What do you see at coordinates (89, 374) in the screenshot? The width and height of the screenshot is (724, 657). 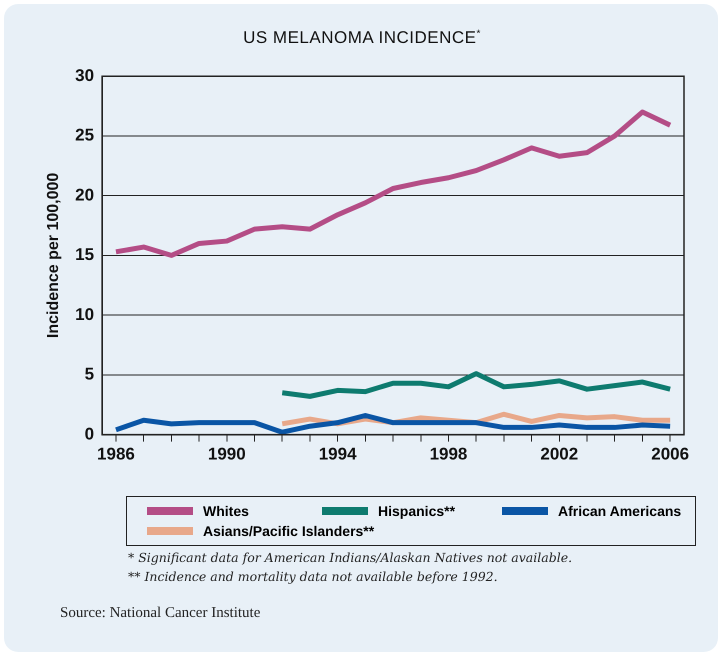 I see `y-tick-label: 5` at bounding box center [89, 374].